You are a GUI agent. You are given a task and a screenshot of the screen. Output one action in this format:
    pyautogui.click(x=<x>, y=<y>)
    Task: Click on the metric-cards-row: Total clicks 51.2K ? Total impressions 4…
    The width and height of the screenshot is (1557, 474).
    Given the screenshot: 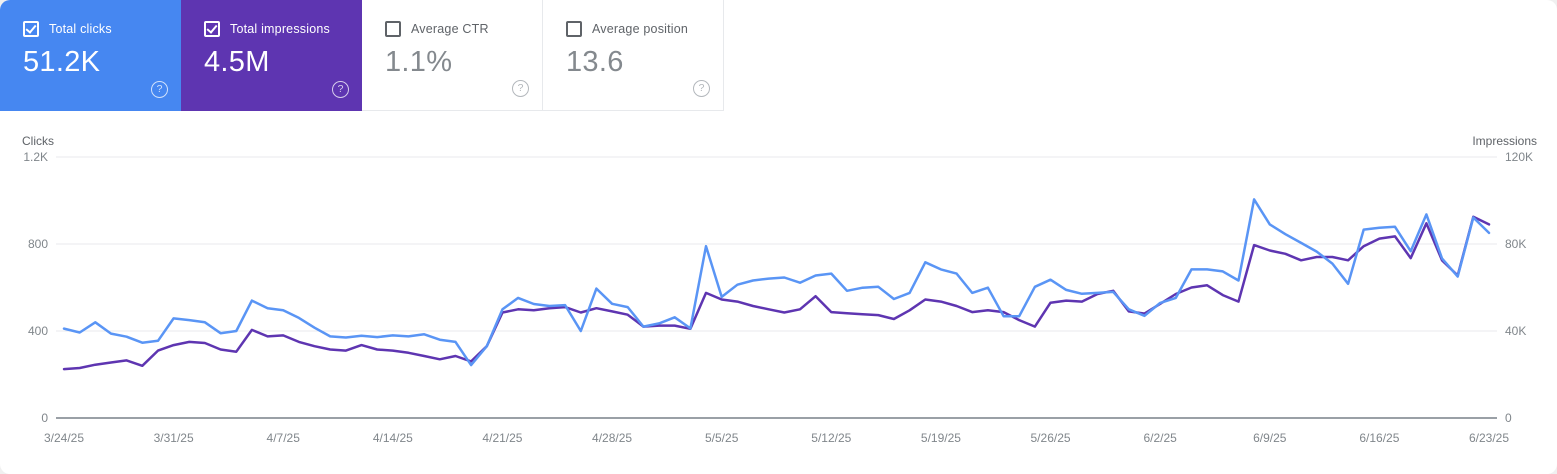 What is the action you would take?
    pyautogui.click(x=362, y=55)
    